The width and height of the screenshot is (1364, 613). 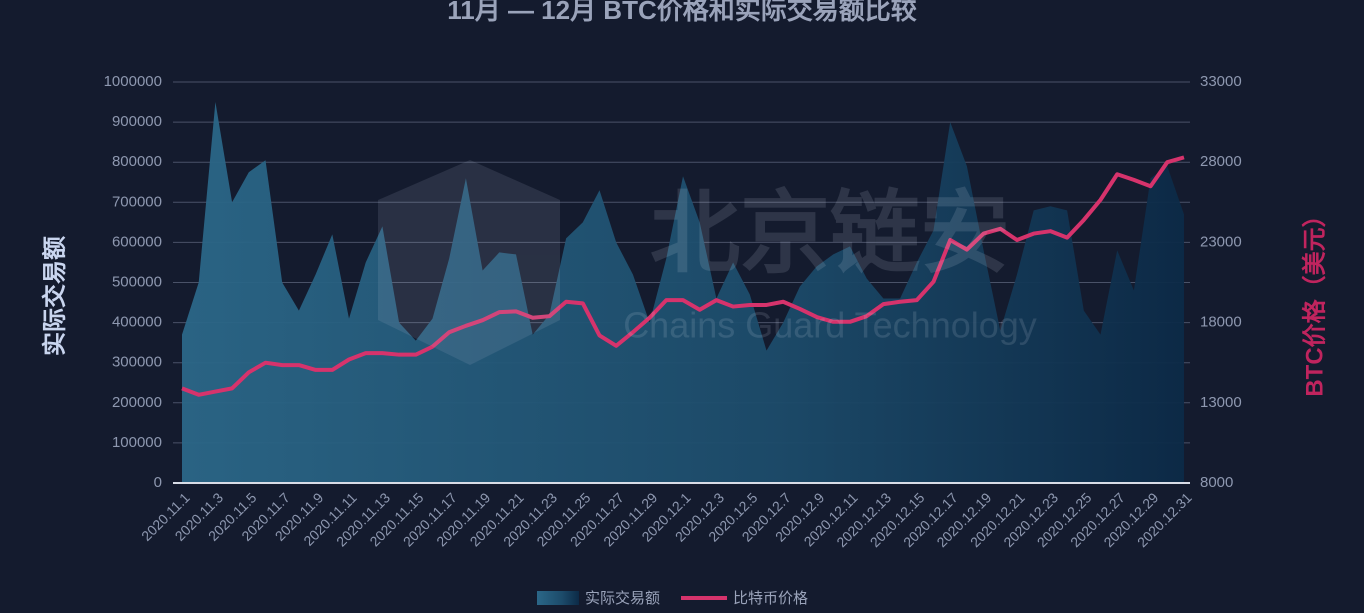 I want to click on legend-swatch, so click(x=558, y=598).